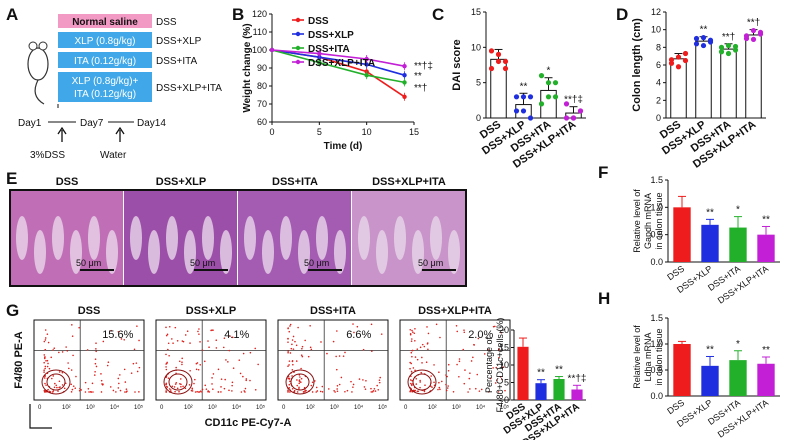 This screenshot has height=440, width=800. Describe the element at coordinates (423, 66) in the screenshot. I see `significance-label: **†‡` at that location.